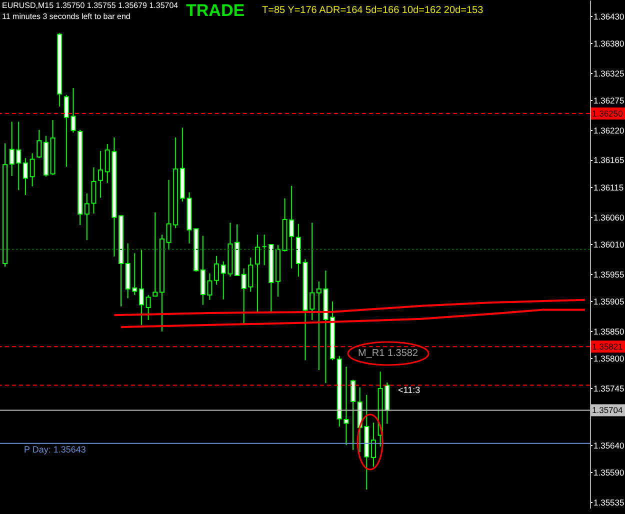 This screenshot has width=625, height=514. I want to click on y-tick-label: 1.36060, so click(609, 217).